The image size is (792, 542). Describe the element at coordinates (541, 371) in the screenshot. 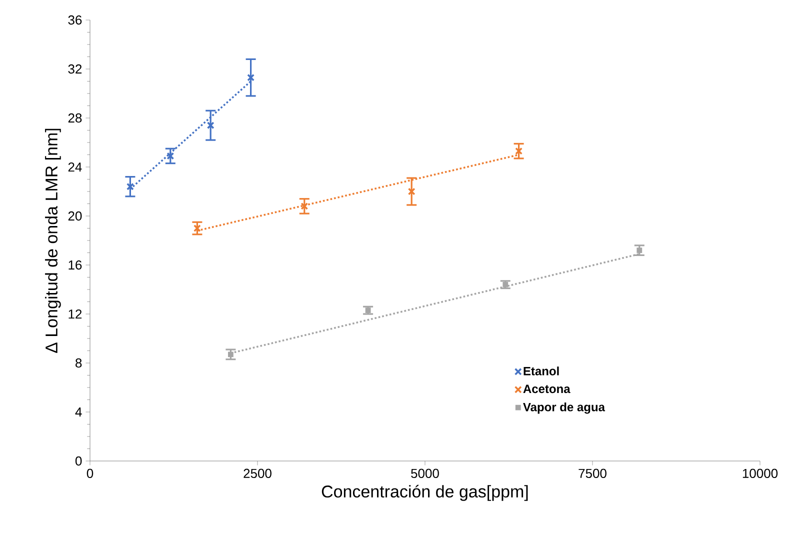

I see `legend-label: Etanol` at that location.